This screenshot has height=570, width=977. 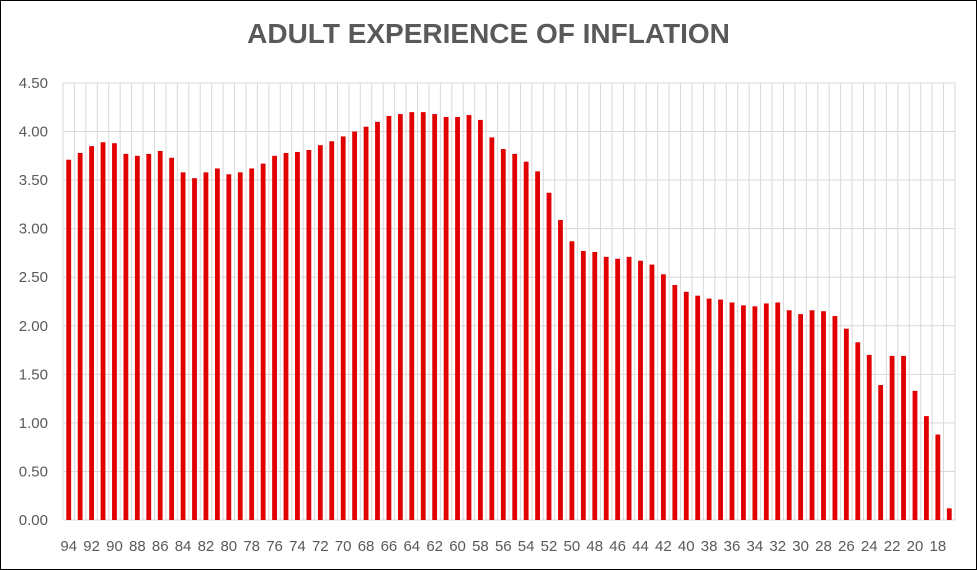 What do you see at coordinates (366, 546) in the screenshot?
I see `x-tick-label: 68` at bounding box center [366, 546].